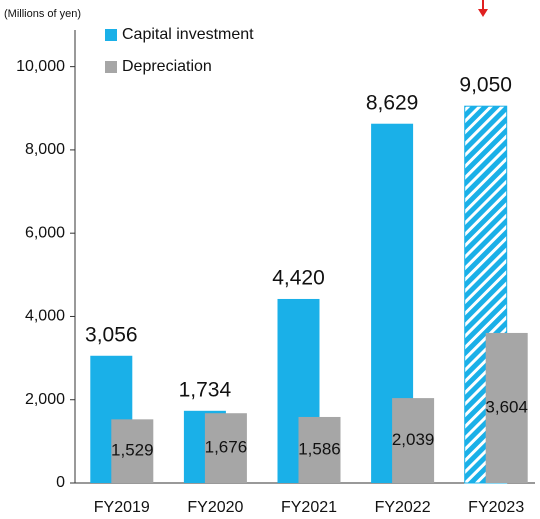  Describe the element at coordinates (60, 482) in the screenshot. I see `y-tick-label: 0` at that location.